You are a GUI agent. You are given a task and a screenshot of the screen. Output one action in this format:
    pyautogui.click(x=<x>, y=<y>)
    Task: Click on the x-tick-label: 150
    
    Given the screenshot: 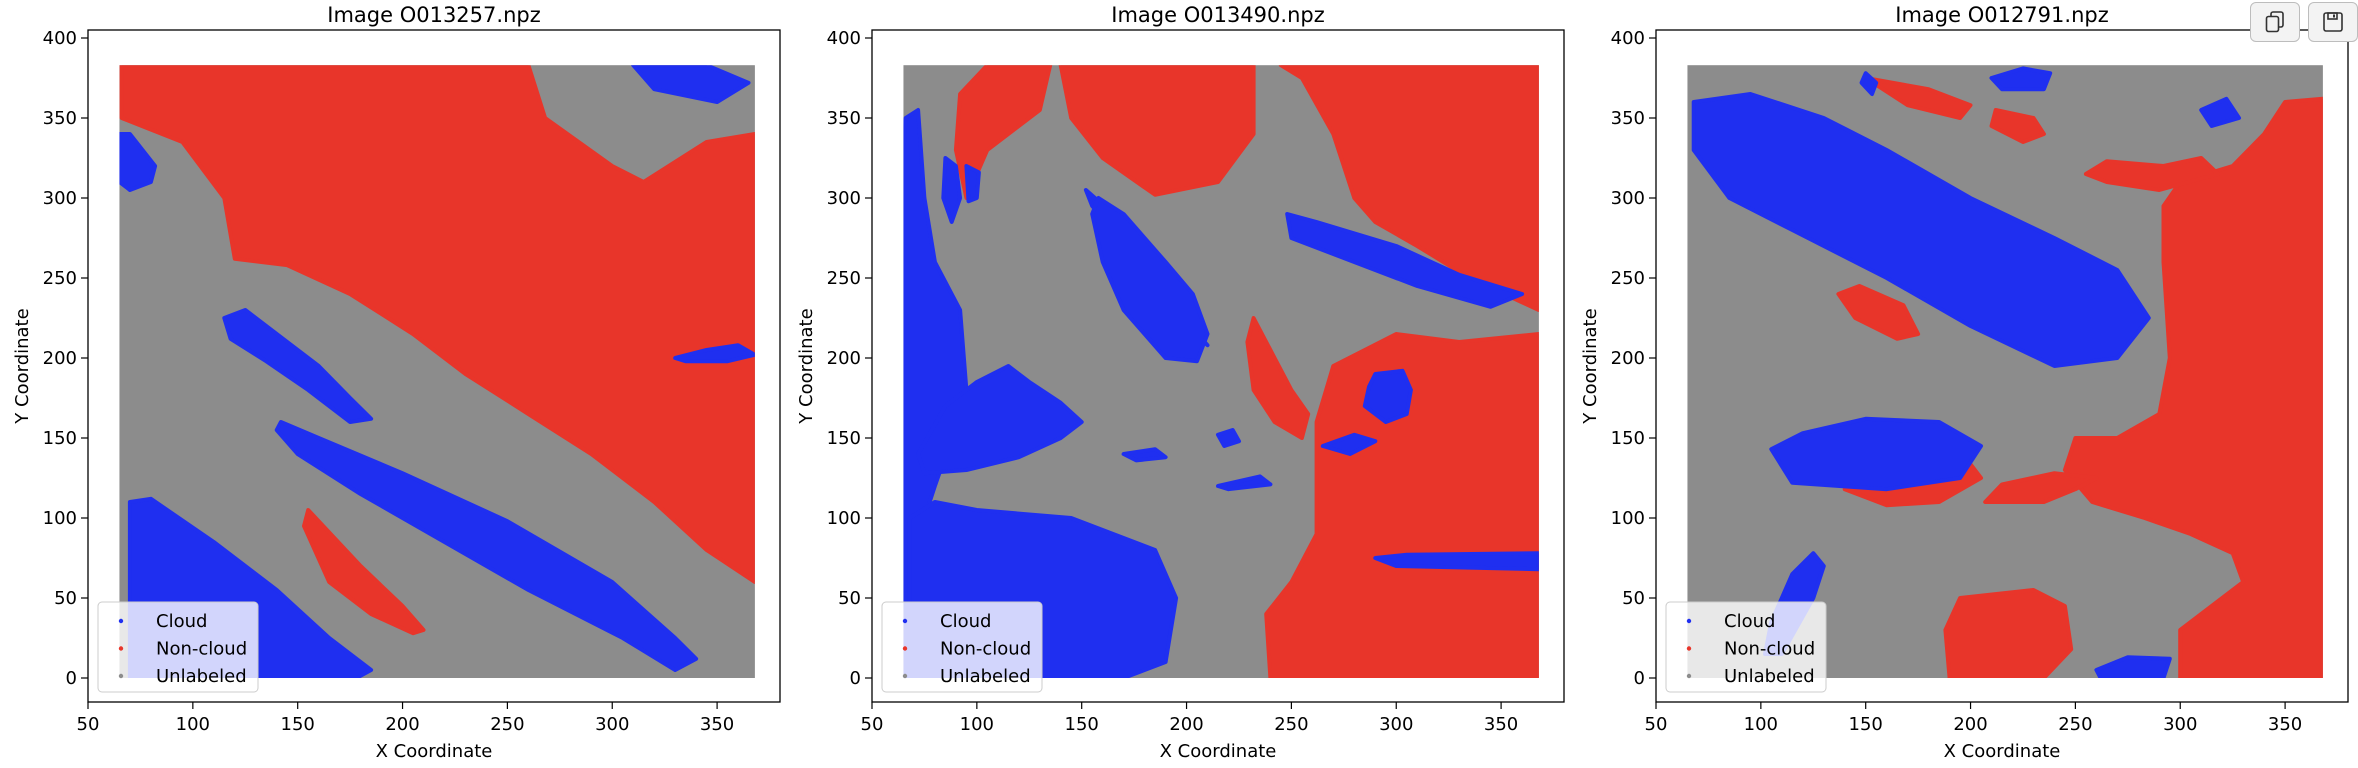 What is the action you would take?
    pyautogui.click(x=1866, y=724)
    